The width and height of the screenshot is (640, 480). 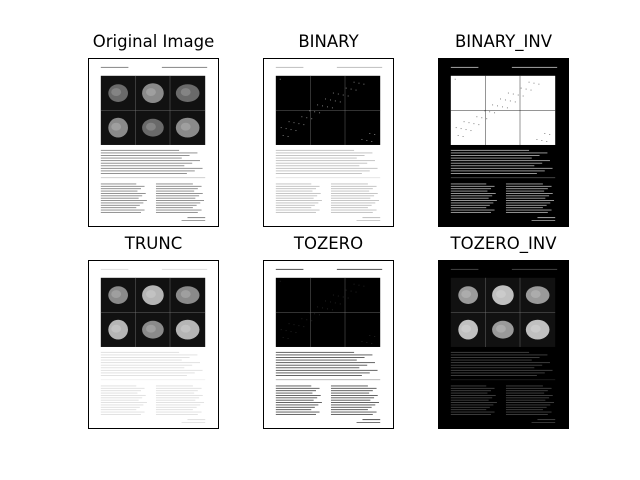 I want to click on image-original, so click(x=153, y=142).